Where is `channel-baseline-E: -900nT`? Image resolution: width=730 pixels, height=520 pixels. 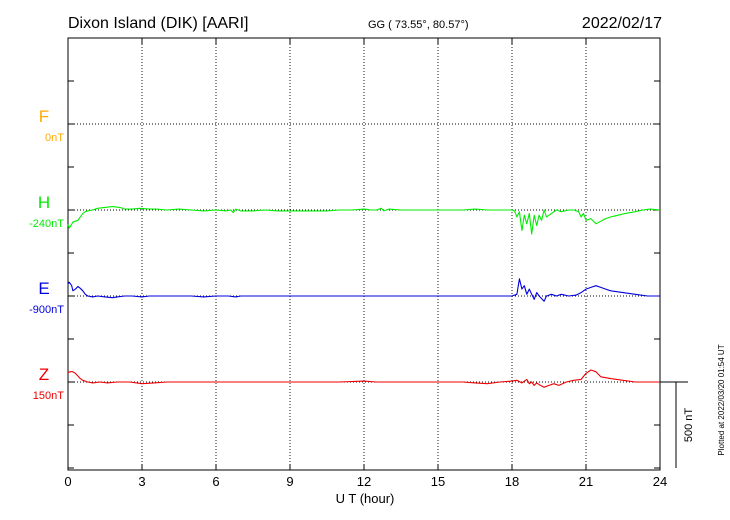 channel-baseline-E: -900nT is located at coordinates (46, 310).